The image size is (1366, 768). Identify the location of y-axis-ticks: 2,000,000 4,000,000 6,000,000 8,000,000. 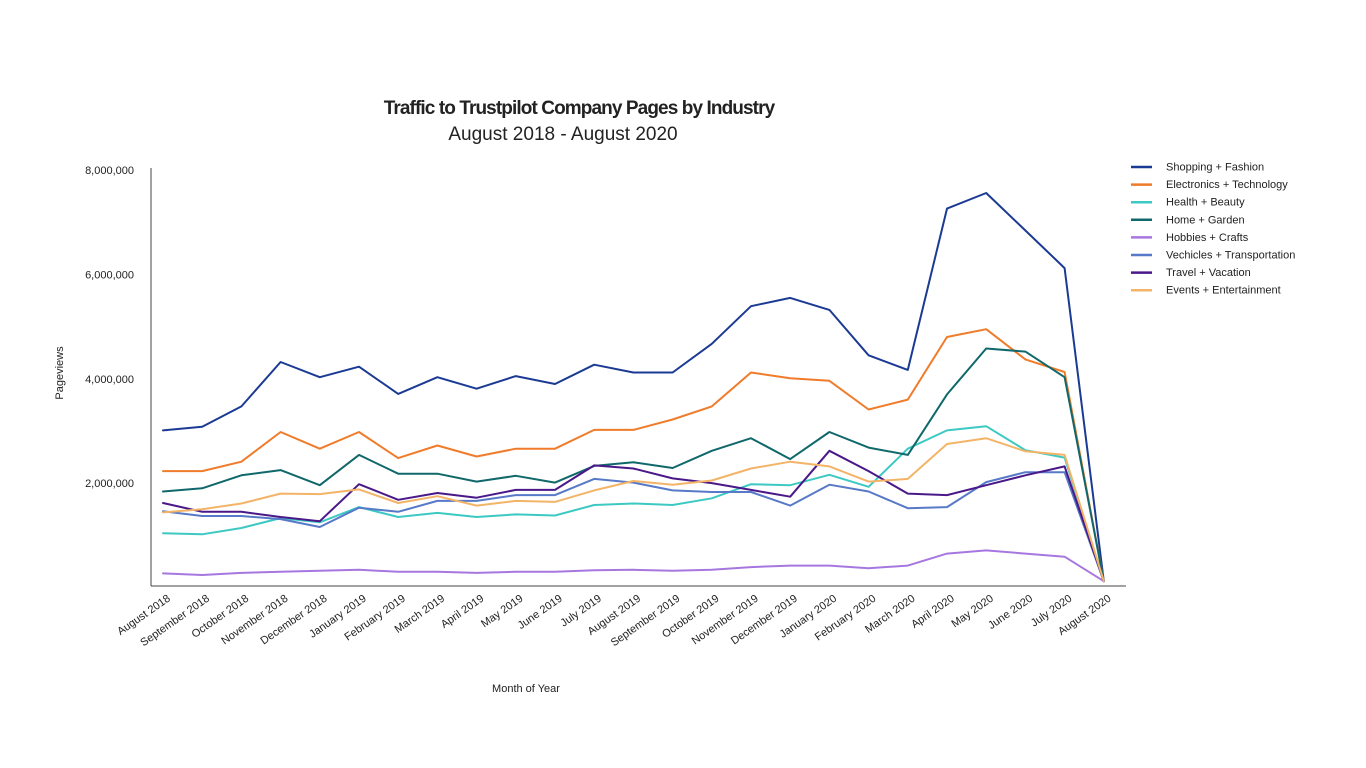
(109, 327).